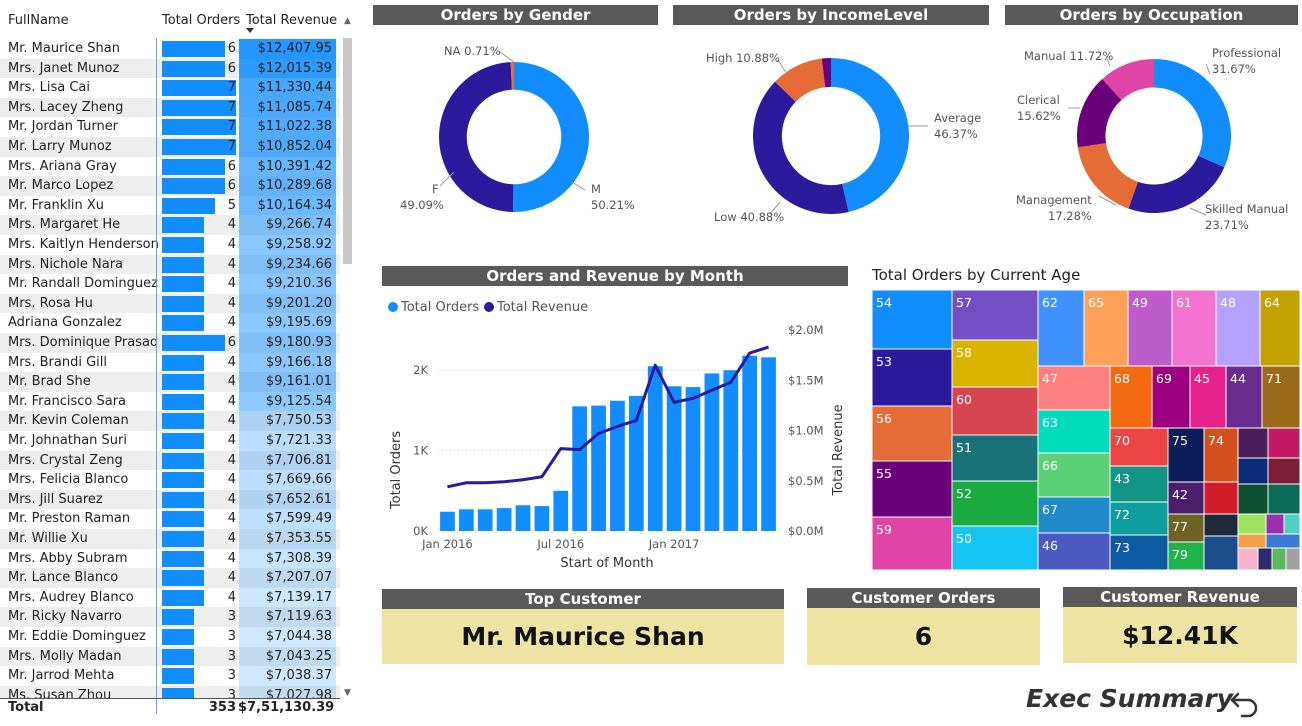 Image resolution: width=1302 pixels, height=726 pixels. Describe the element at coordinates (170, 441) in the screenshot. I see `table-row: Mr. Johnathan Suri 4 $7,721.33` at that location.